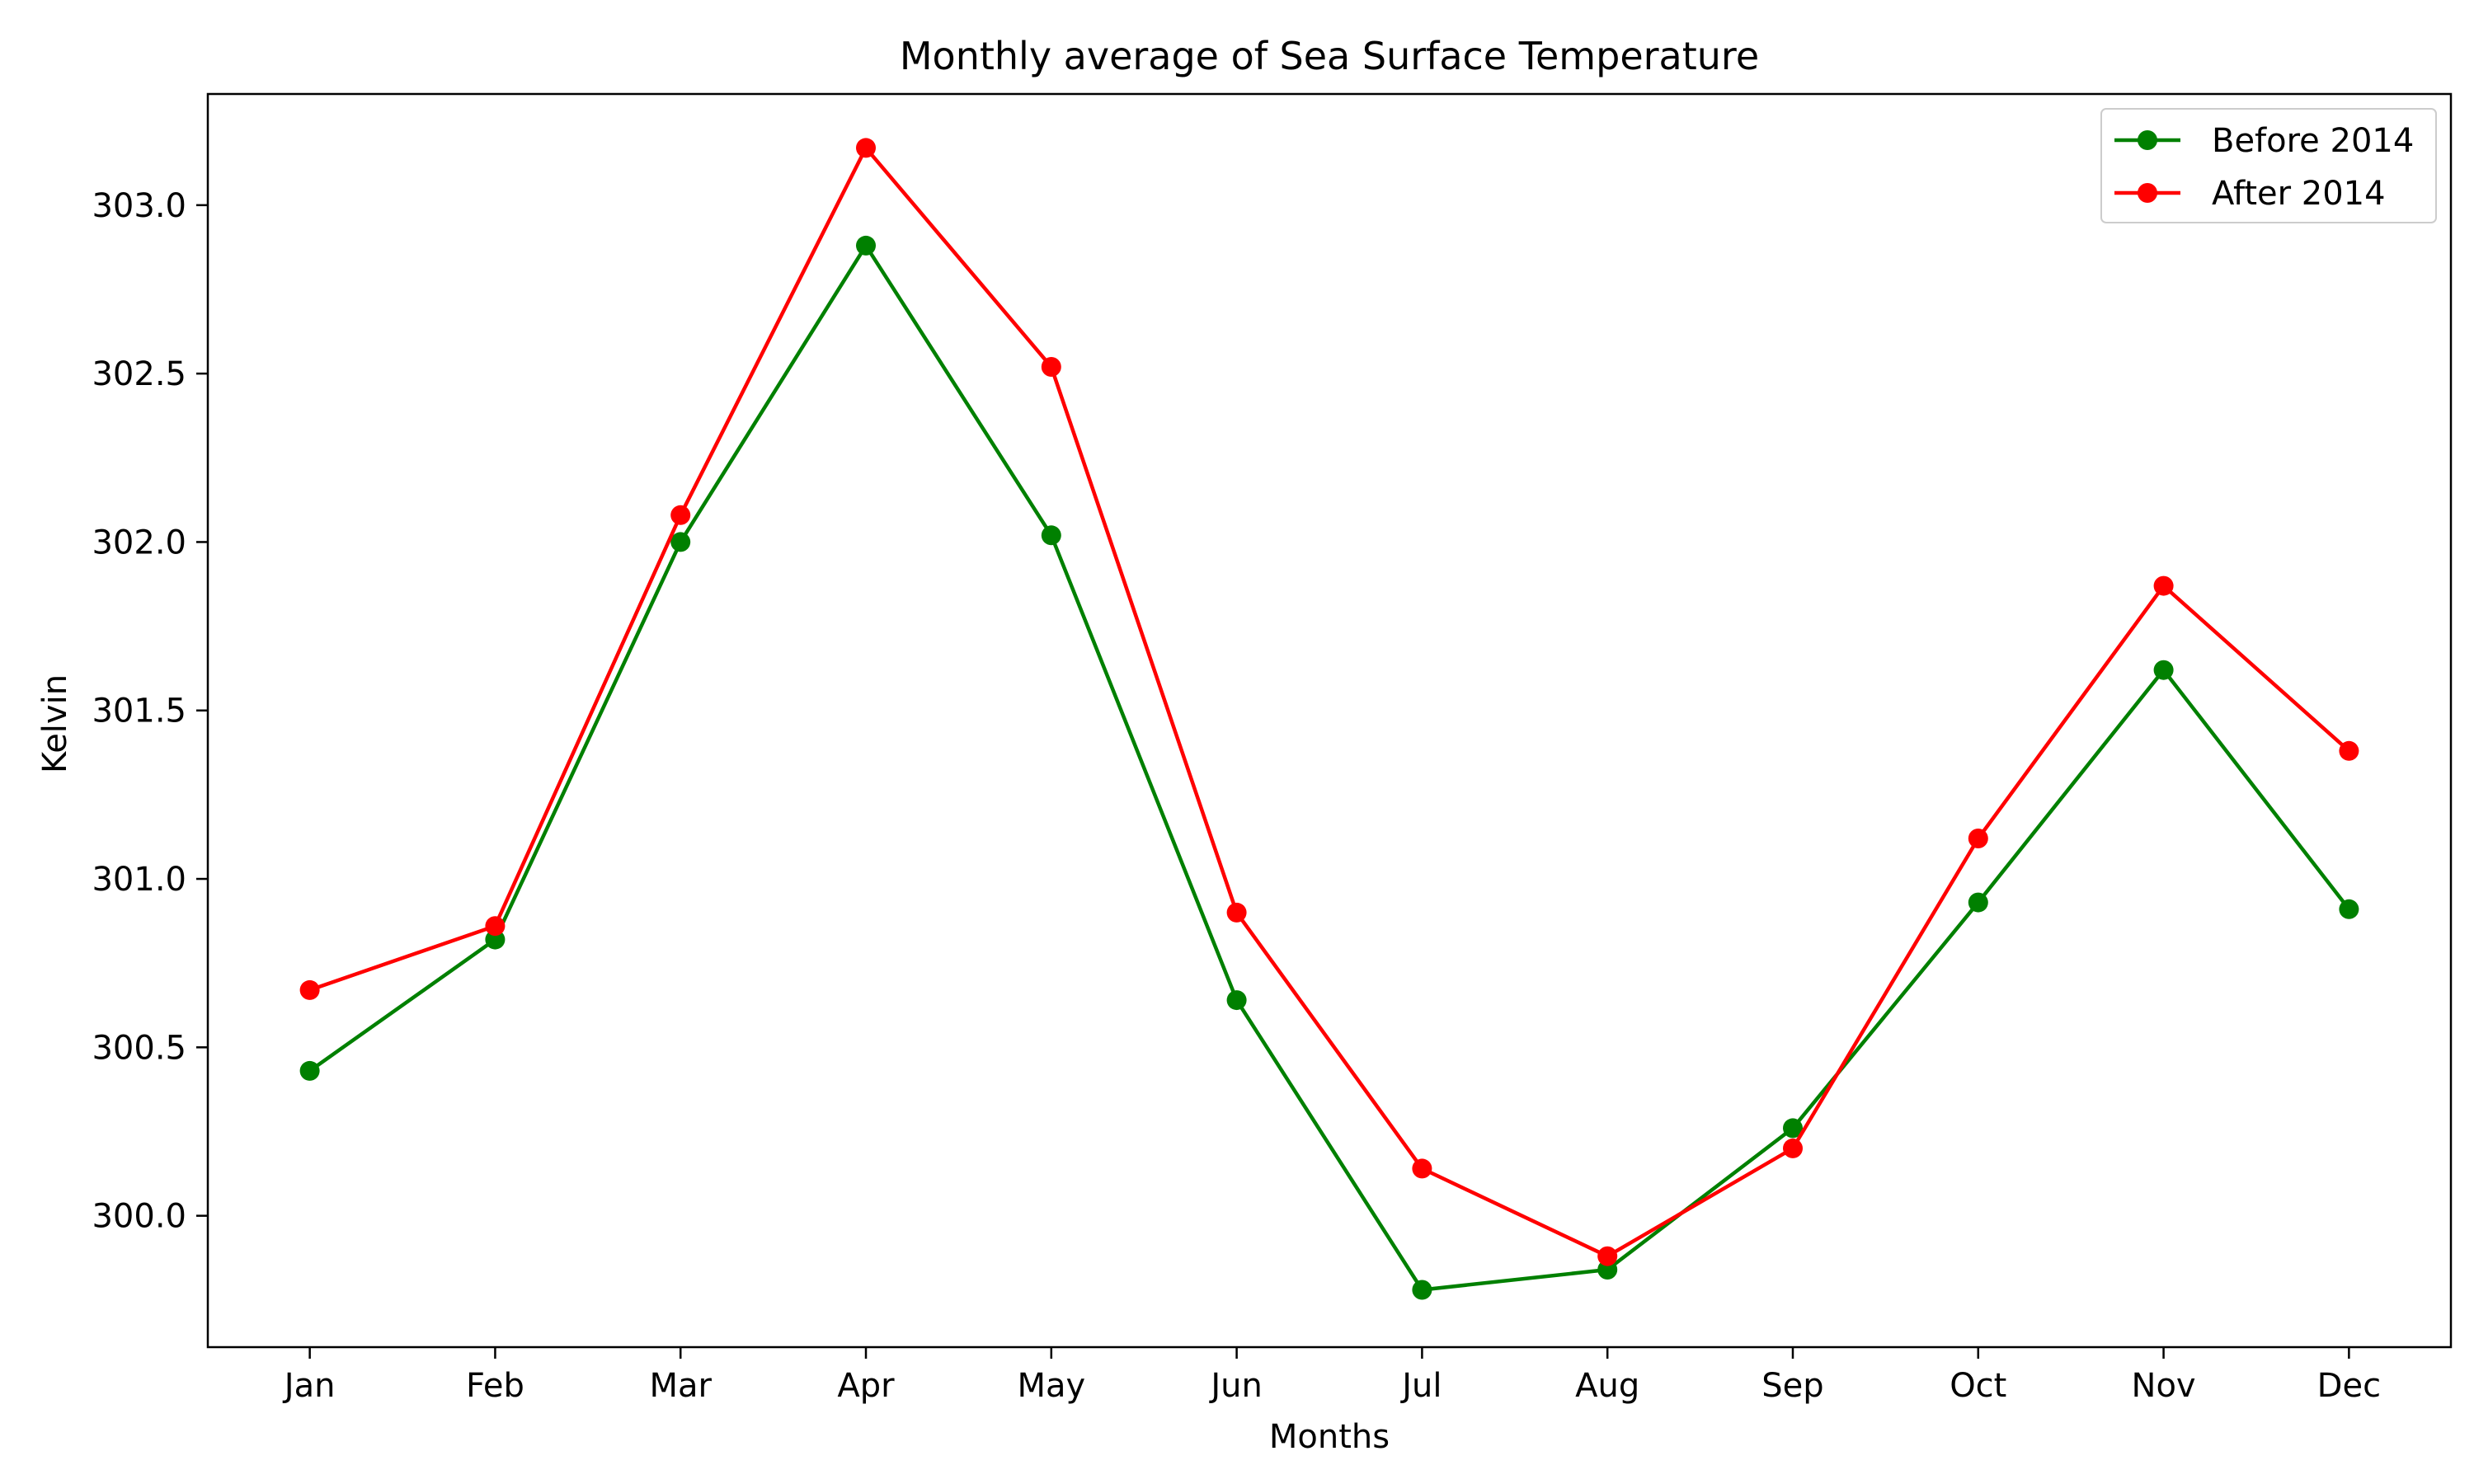 This screenshot has width=2474, height=1484. Describe the element at coordinates (1978, 1386) in the screenshot. I see `x-tick-label: Oct` at that location.